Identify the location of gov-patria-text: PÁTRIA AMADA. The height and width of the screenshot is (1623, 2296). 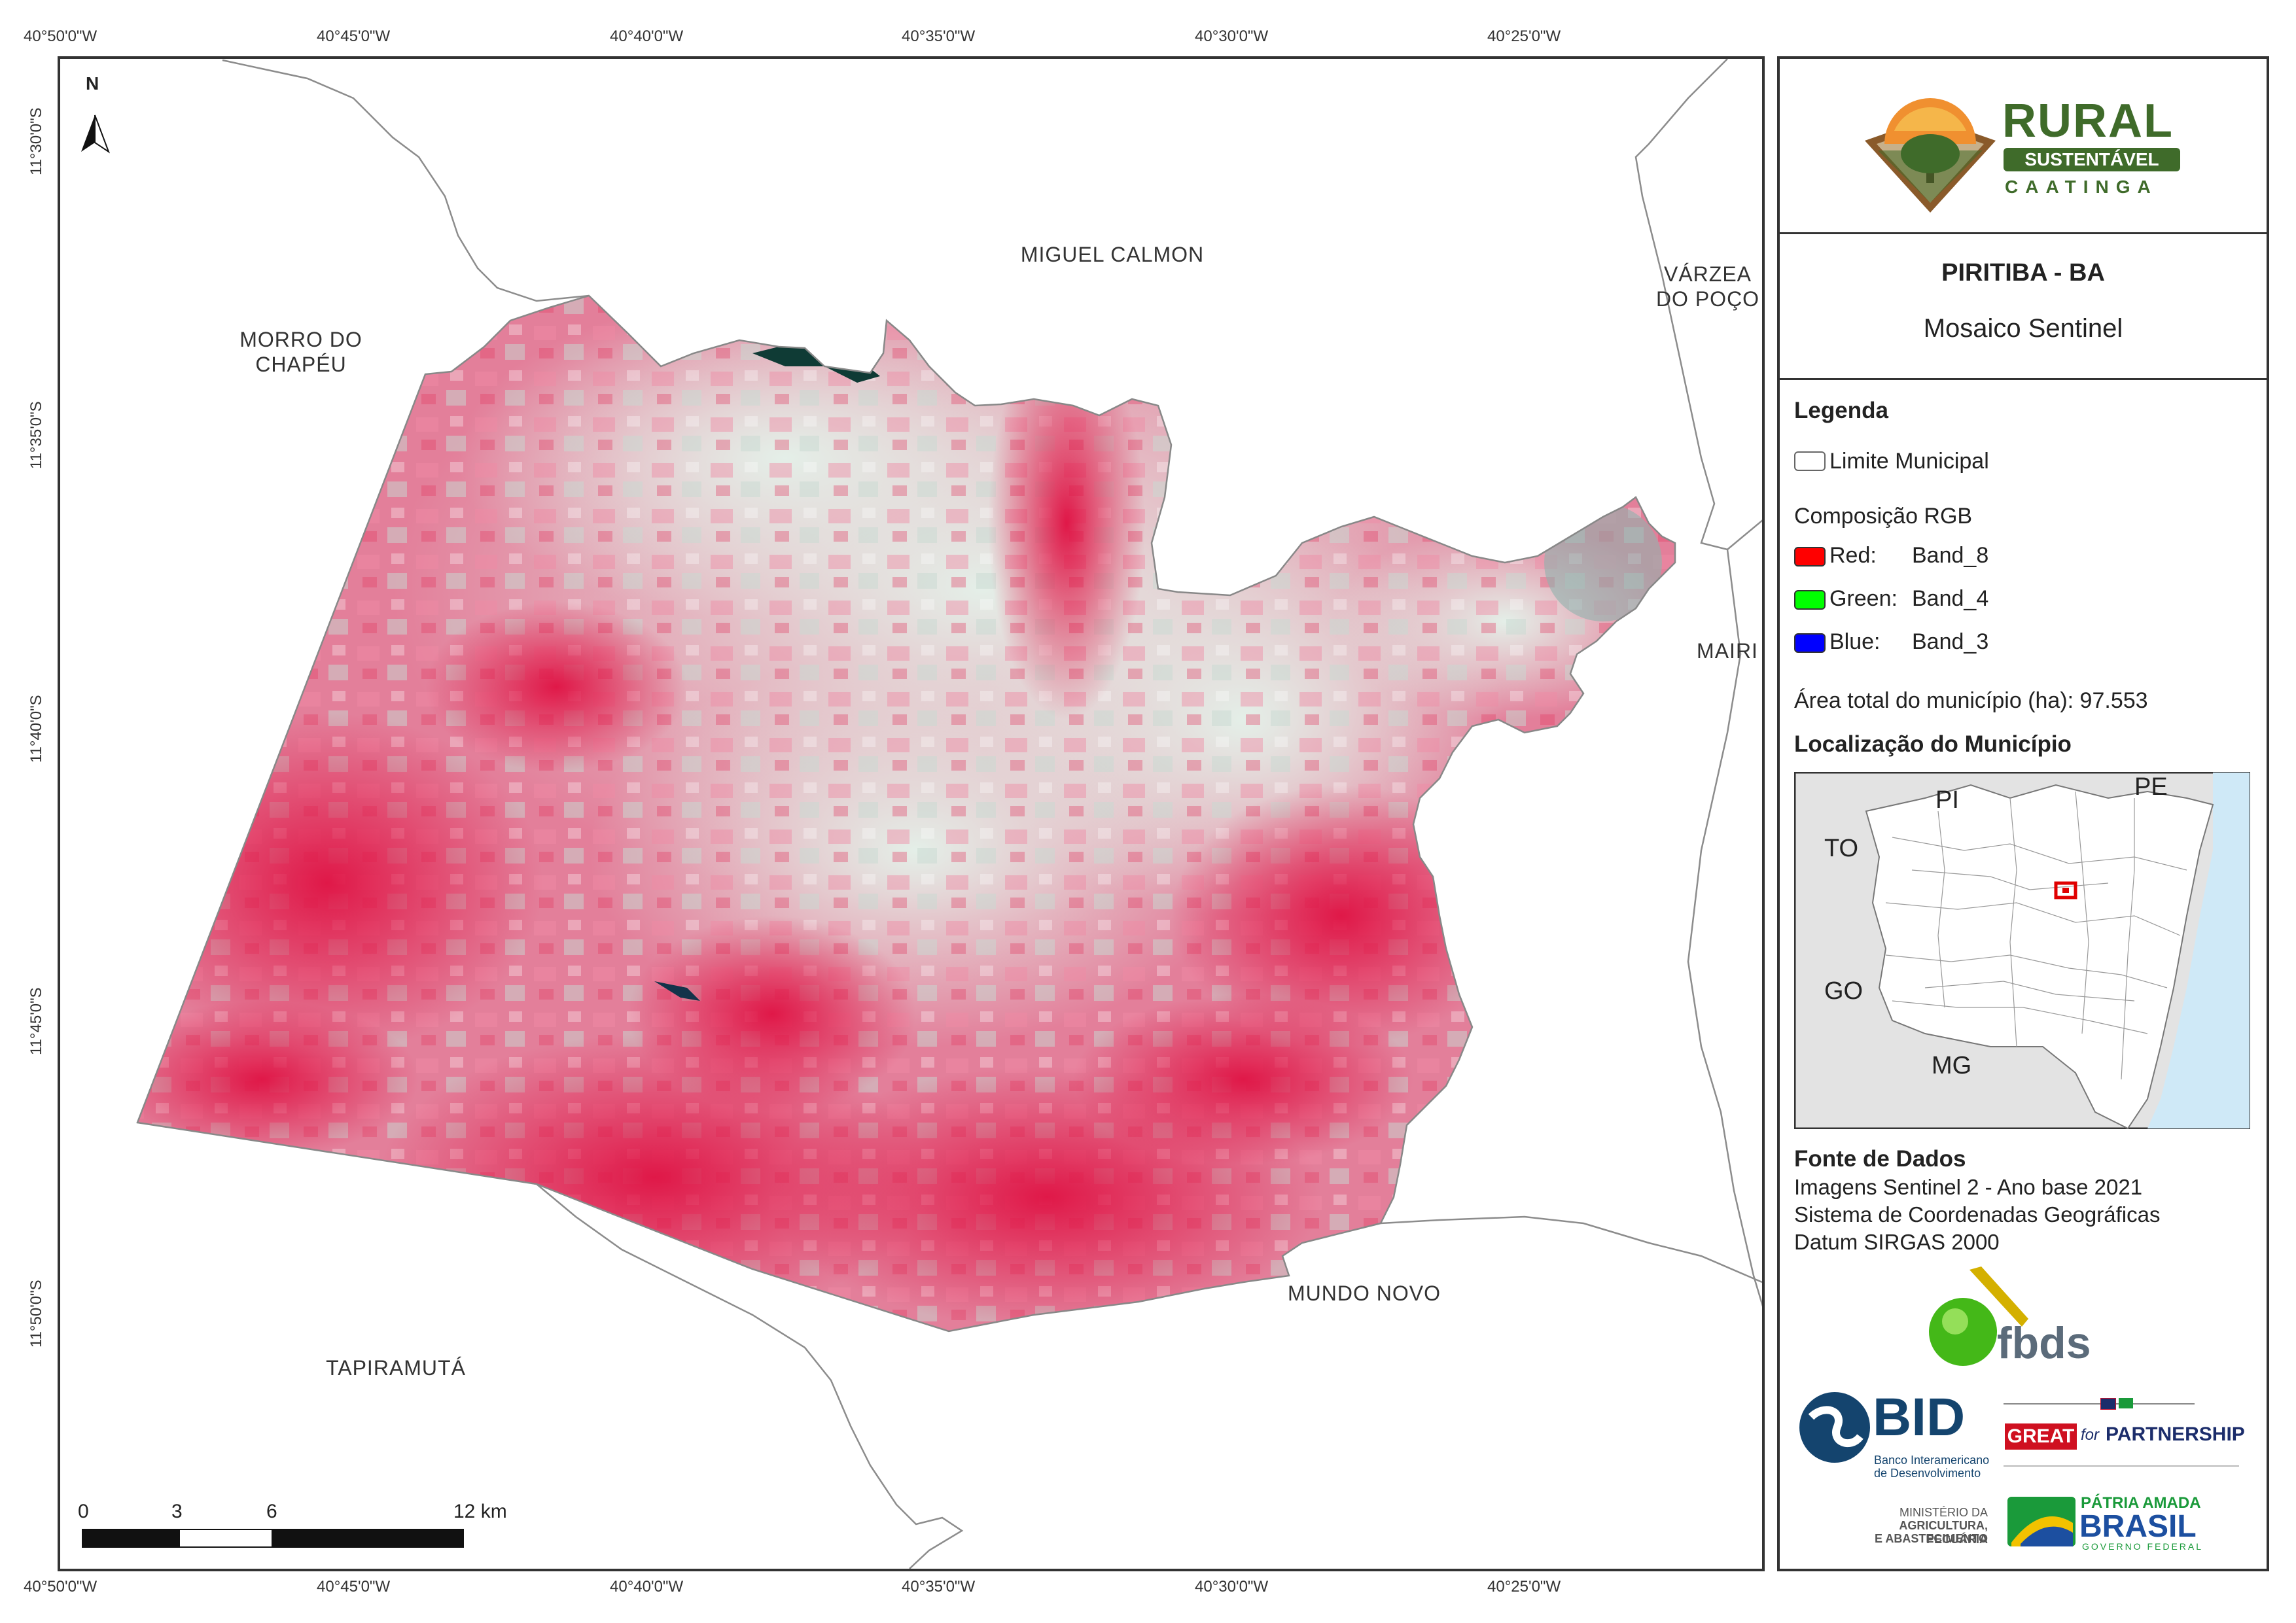
(2141, 1503).